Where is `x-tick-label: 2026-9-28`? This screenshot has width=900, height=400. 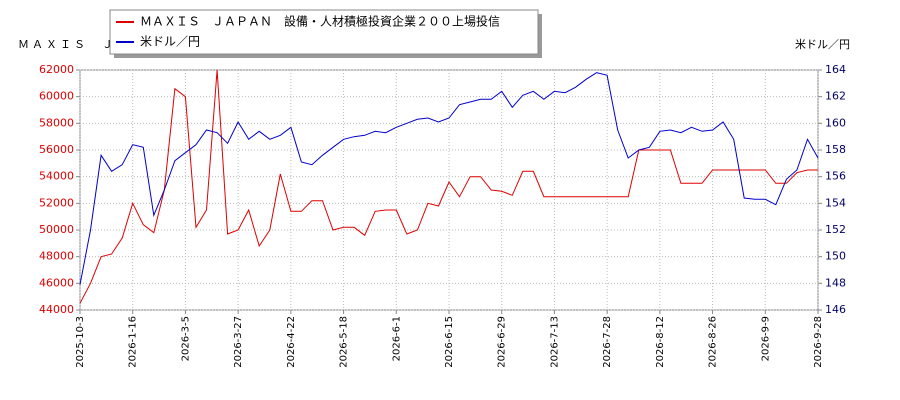
x-tick-label: 2026-9-28 is located at coordinates (818, 342).